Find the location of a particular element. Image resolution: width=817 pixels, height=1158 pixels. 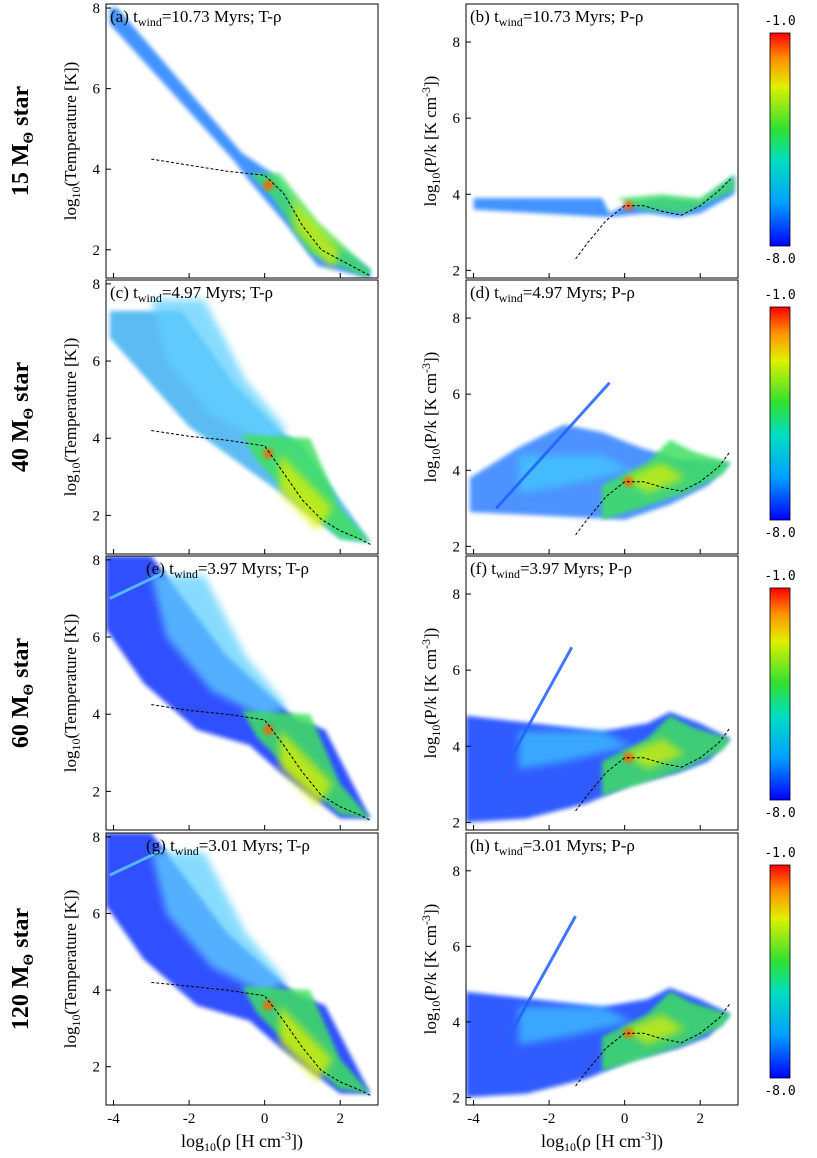

panel-title: (g) twind=3.01 Myrs; T-ρ is located at coordinates (228, 847).